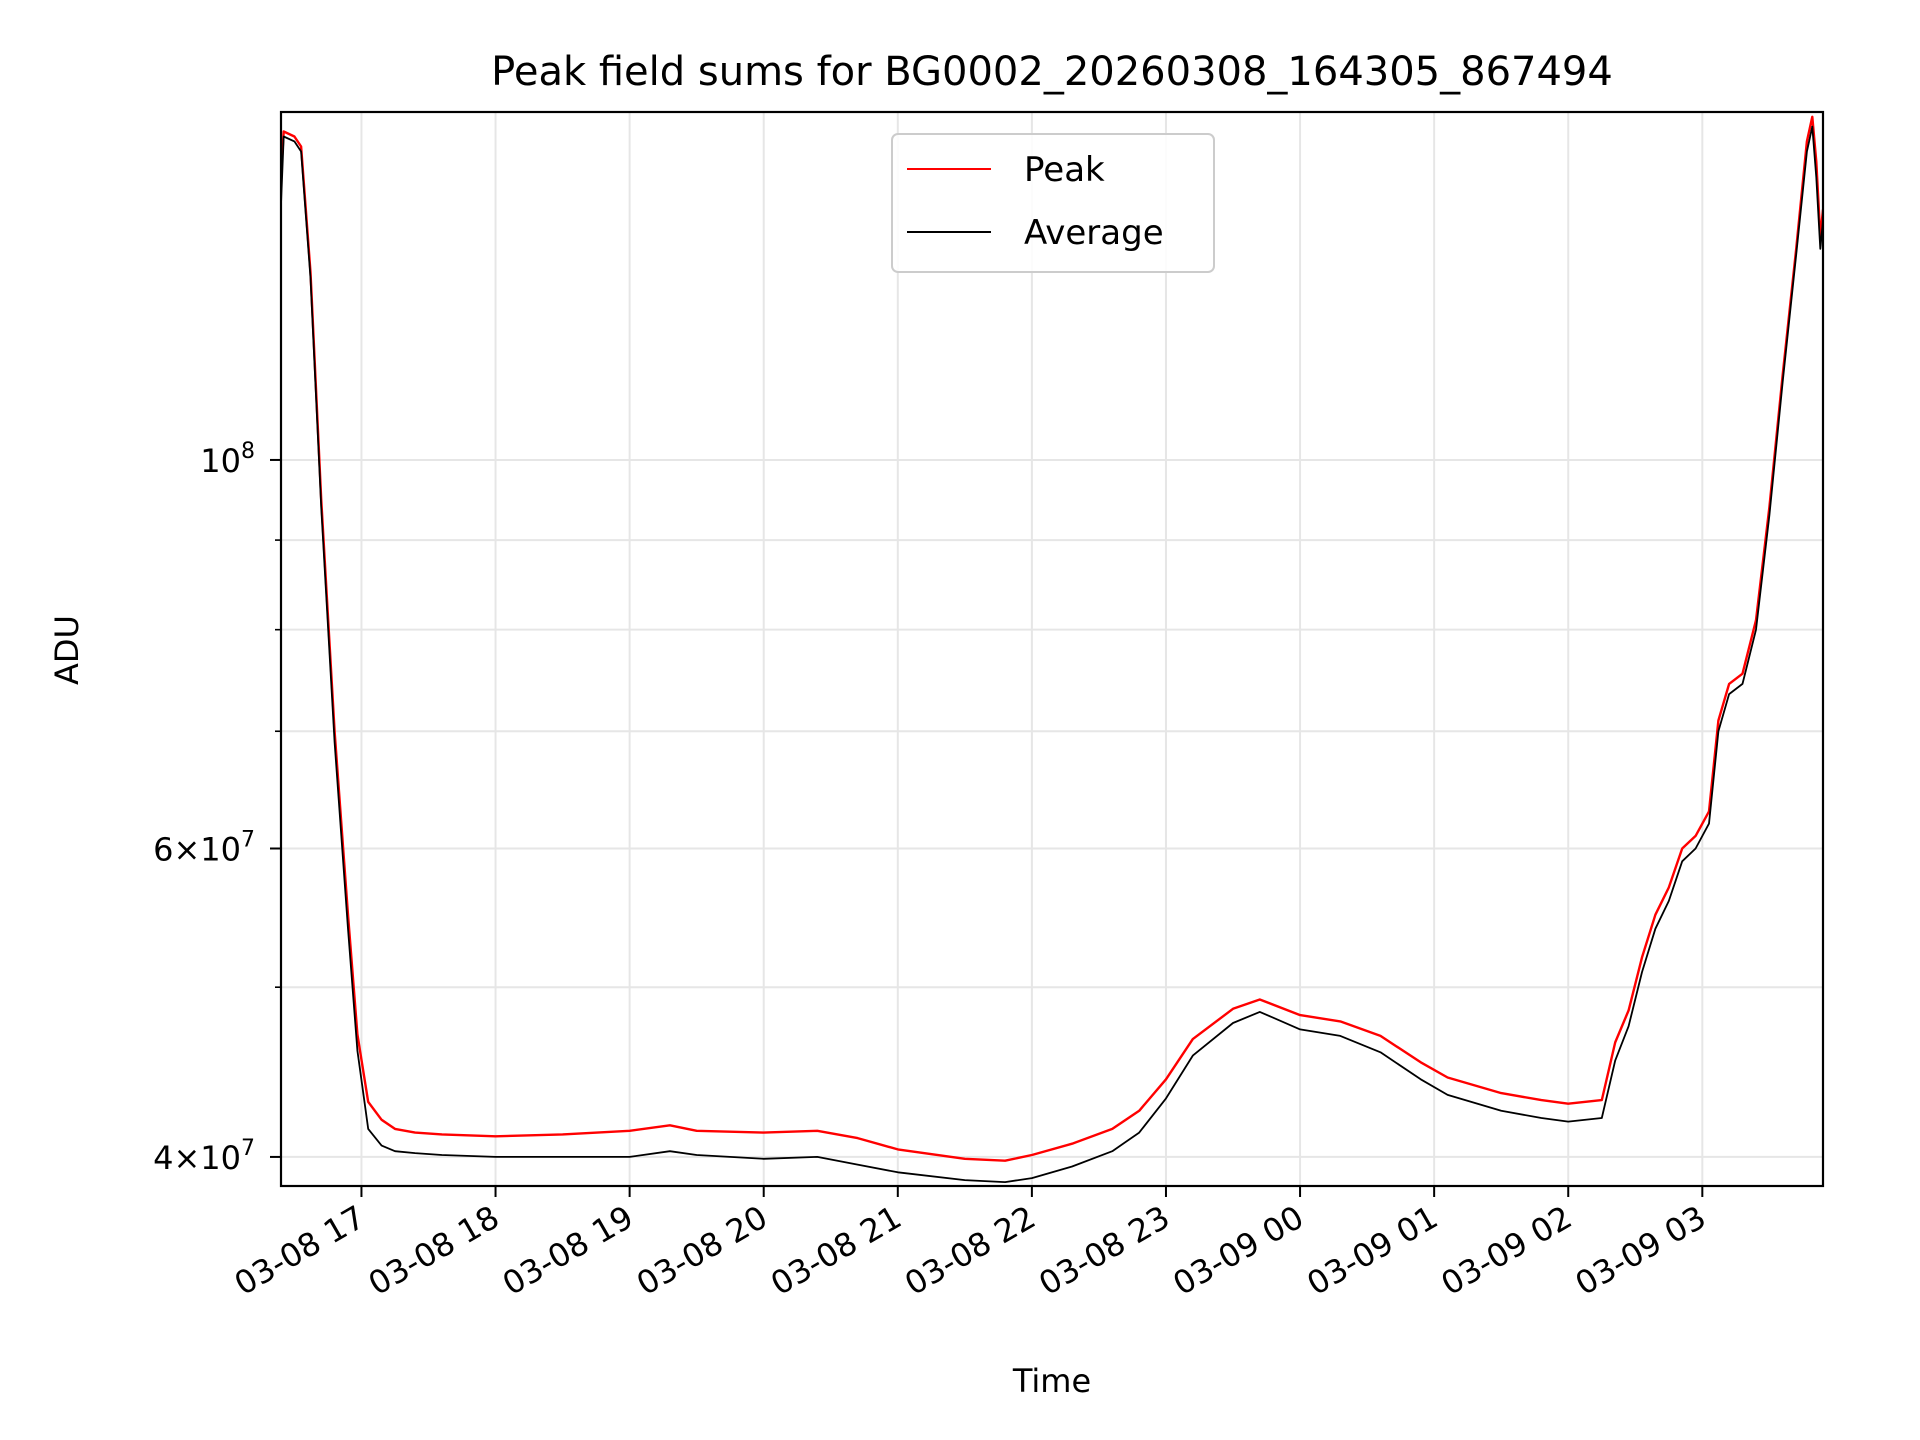 The width and height of the screenshot is (1920, 1440). Describe the element at coordinates (204, 848) in the screenshot. I see `y-tick-label: 6×107` at that location.